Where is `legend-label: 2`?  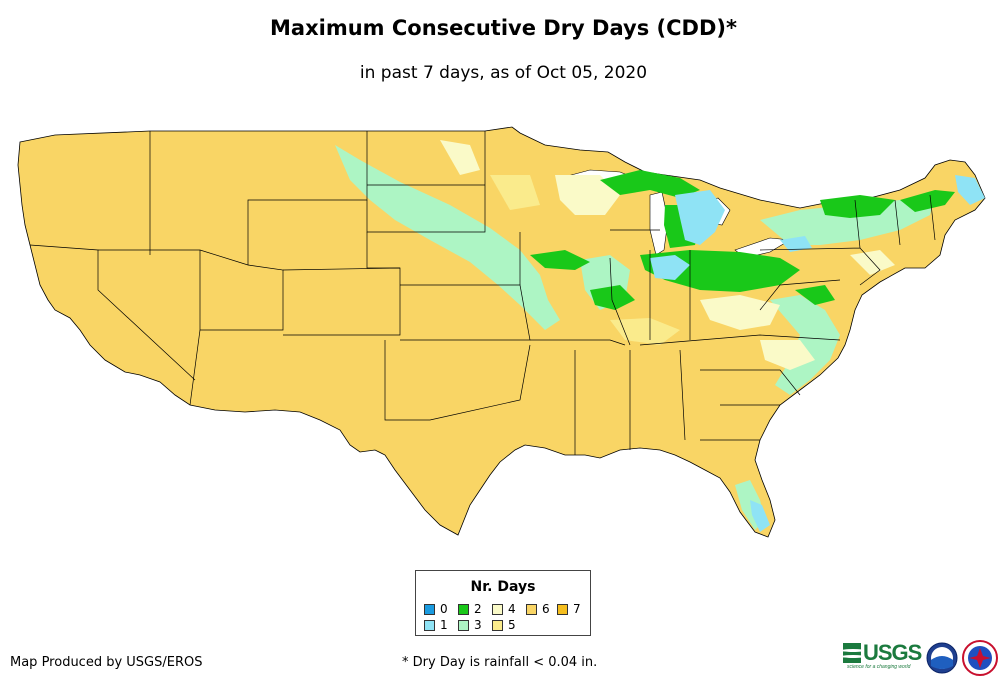 legend-label: 2 is located at coordinates (478, 609).